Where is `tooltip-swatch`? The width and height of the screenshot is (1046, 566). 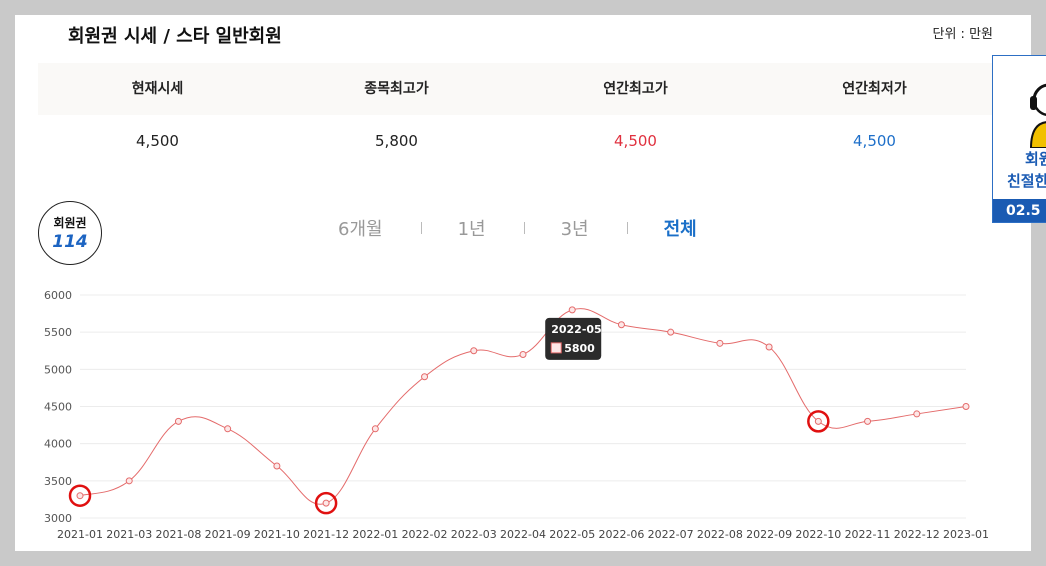
tooltip-swatch is located at coordinates (556, 348).